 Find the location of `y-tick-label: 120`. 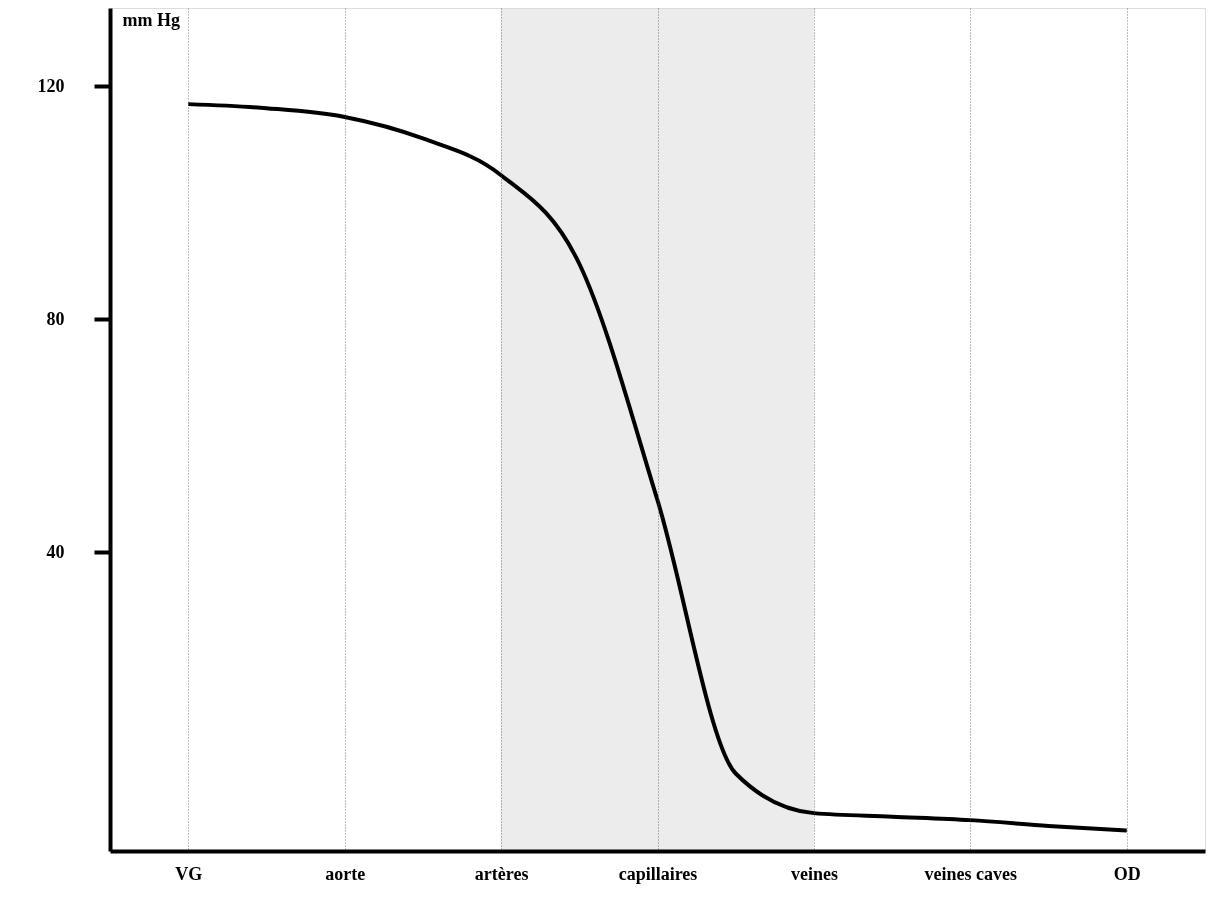

y-tick-label: 120 is located at coordinates (51, 85).